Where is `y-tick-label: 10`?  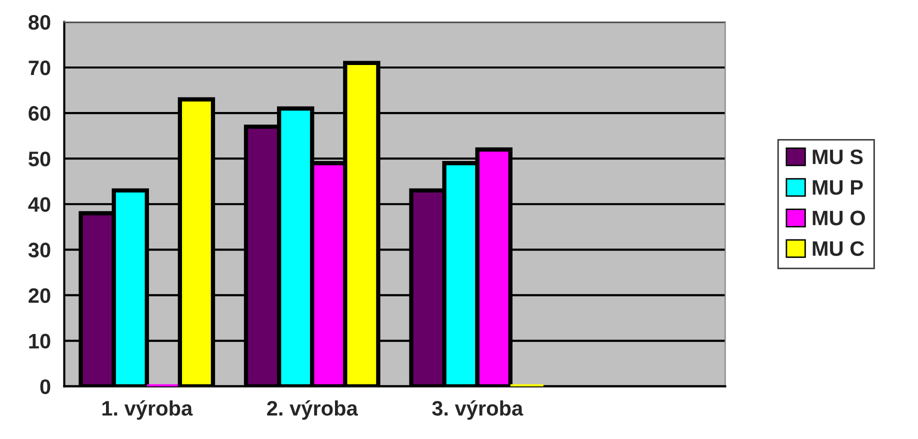
y-tick-label: 10 is located at coordinates (39, 341).